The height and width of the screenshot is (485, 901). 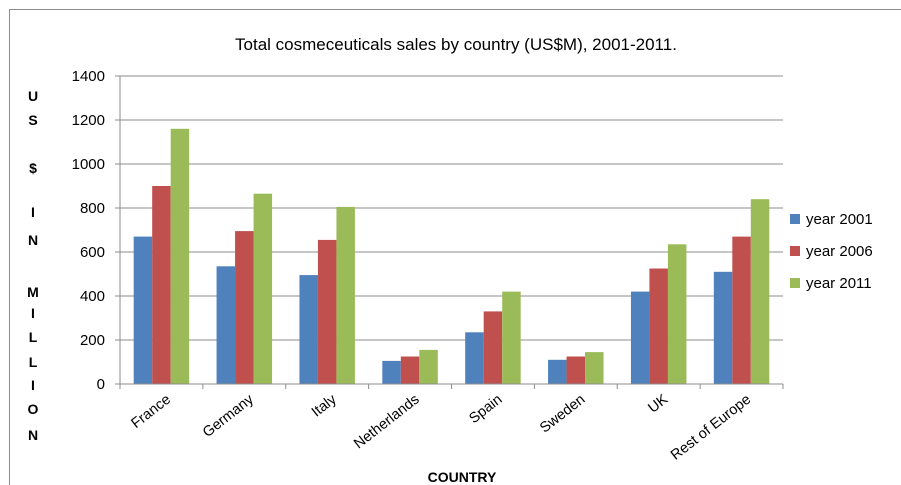 What do you see at coordinates (92, 296) in the screenshot?
I see `y-tick-label: 400` at bounding box center [92, 296].